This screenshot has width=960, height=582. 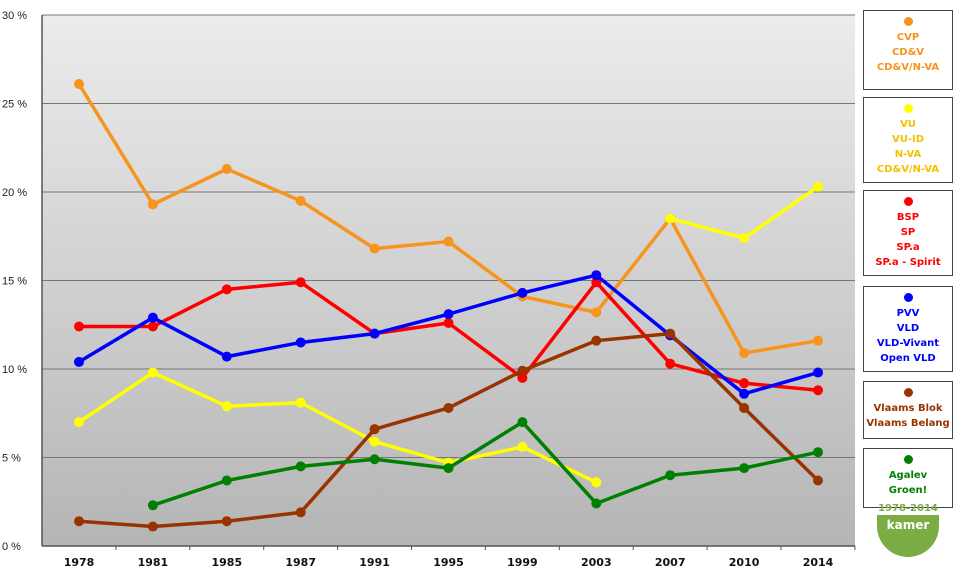 I want to click on legend-entry: PVV VLD VLD-Vivant Open VLD, so click(x=908, y=329).